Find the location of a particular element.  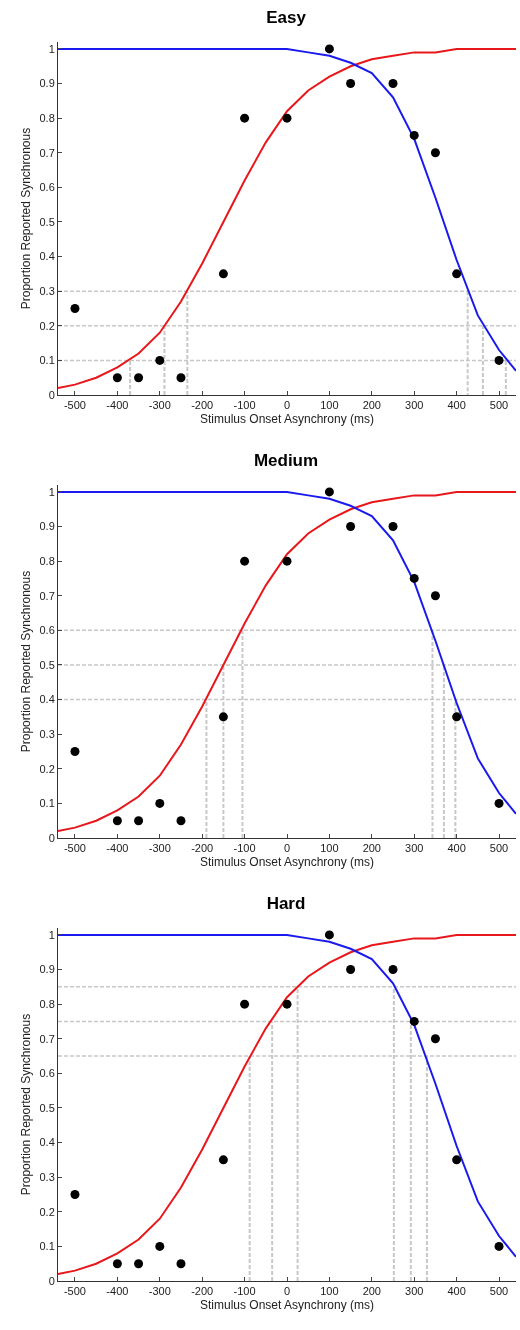

chart-title: Medium is located at coordinates (286, 460).